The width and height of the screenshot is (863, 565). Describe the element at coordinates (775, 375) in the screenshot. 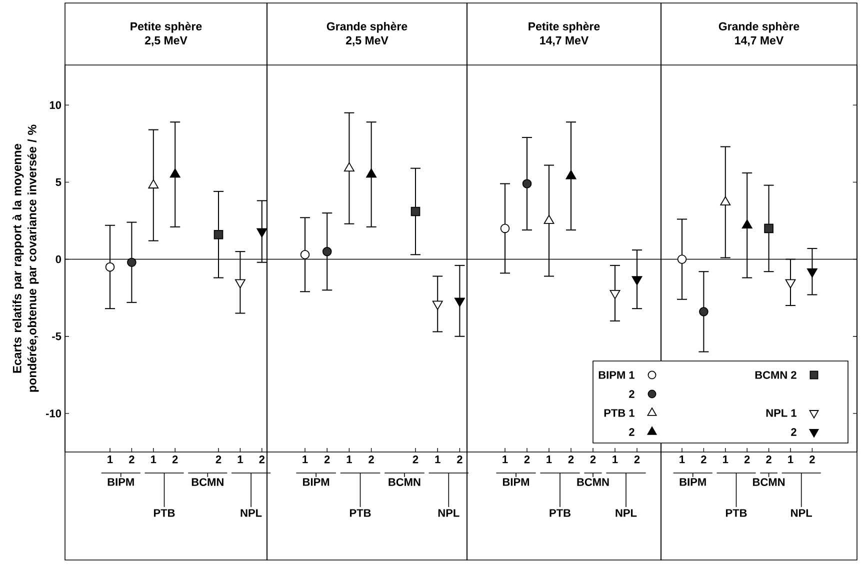

I see `legend-label: BCMN 2` at that location.